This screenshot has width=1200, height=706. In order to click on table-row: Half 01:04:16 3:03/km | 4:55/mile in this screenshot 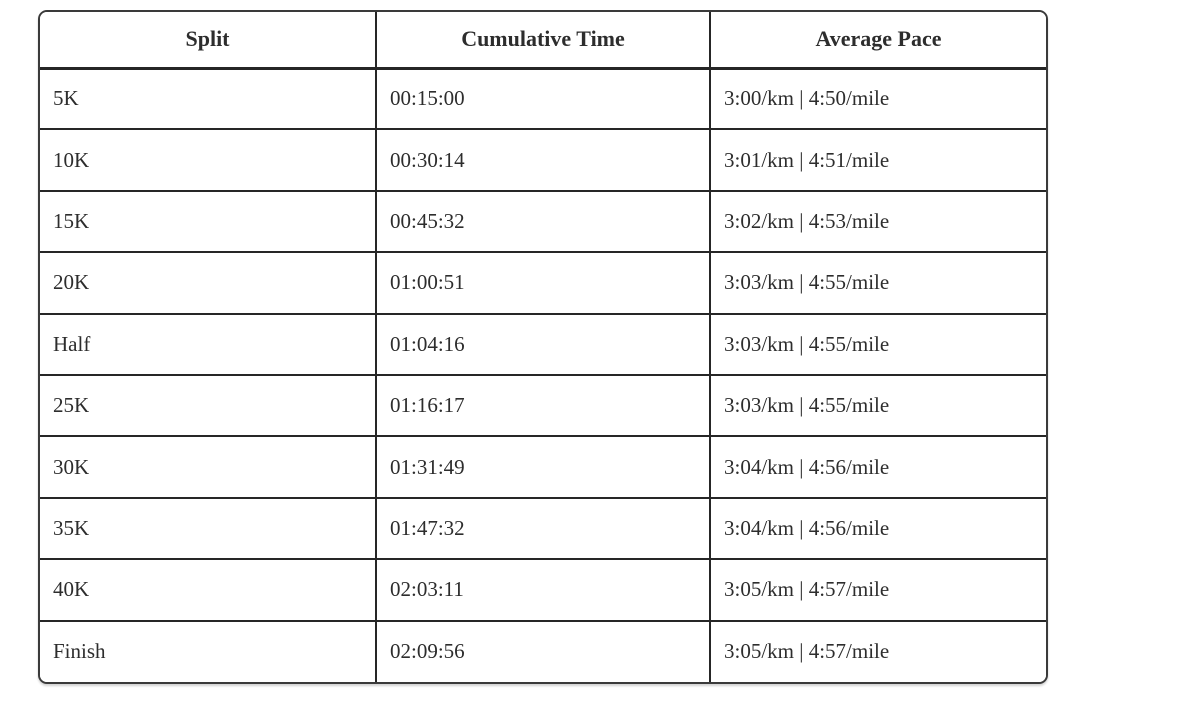, I will do `click(543, 344)`.